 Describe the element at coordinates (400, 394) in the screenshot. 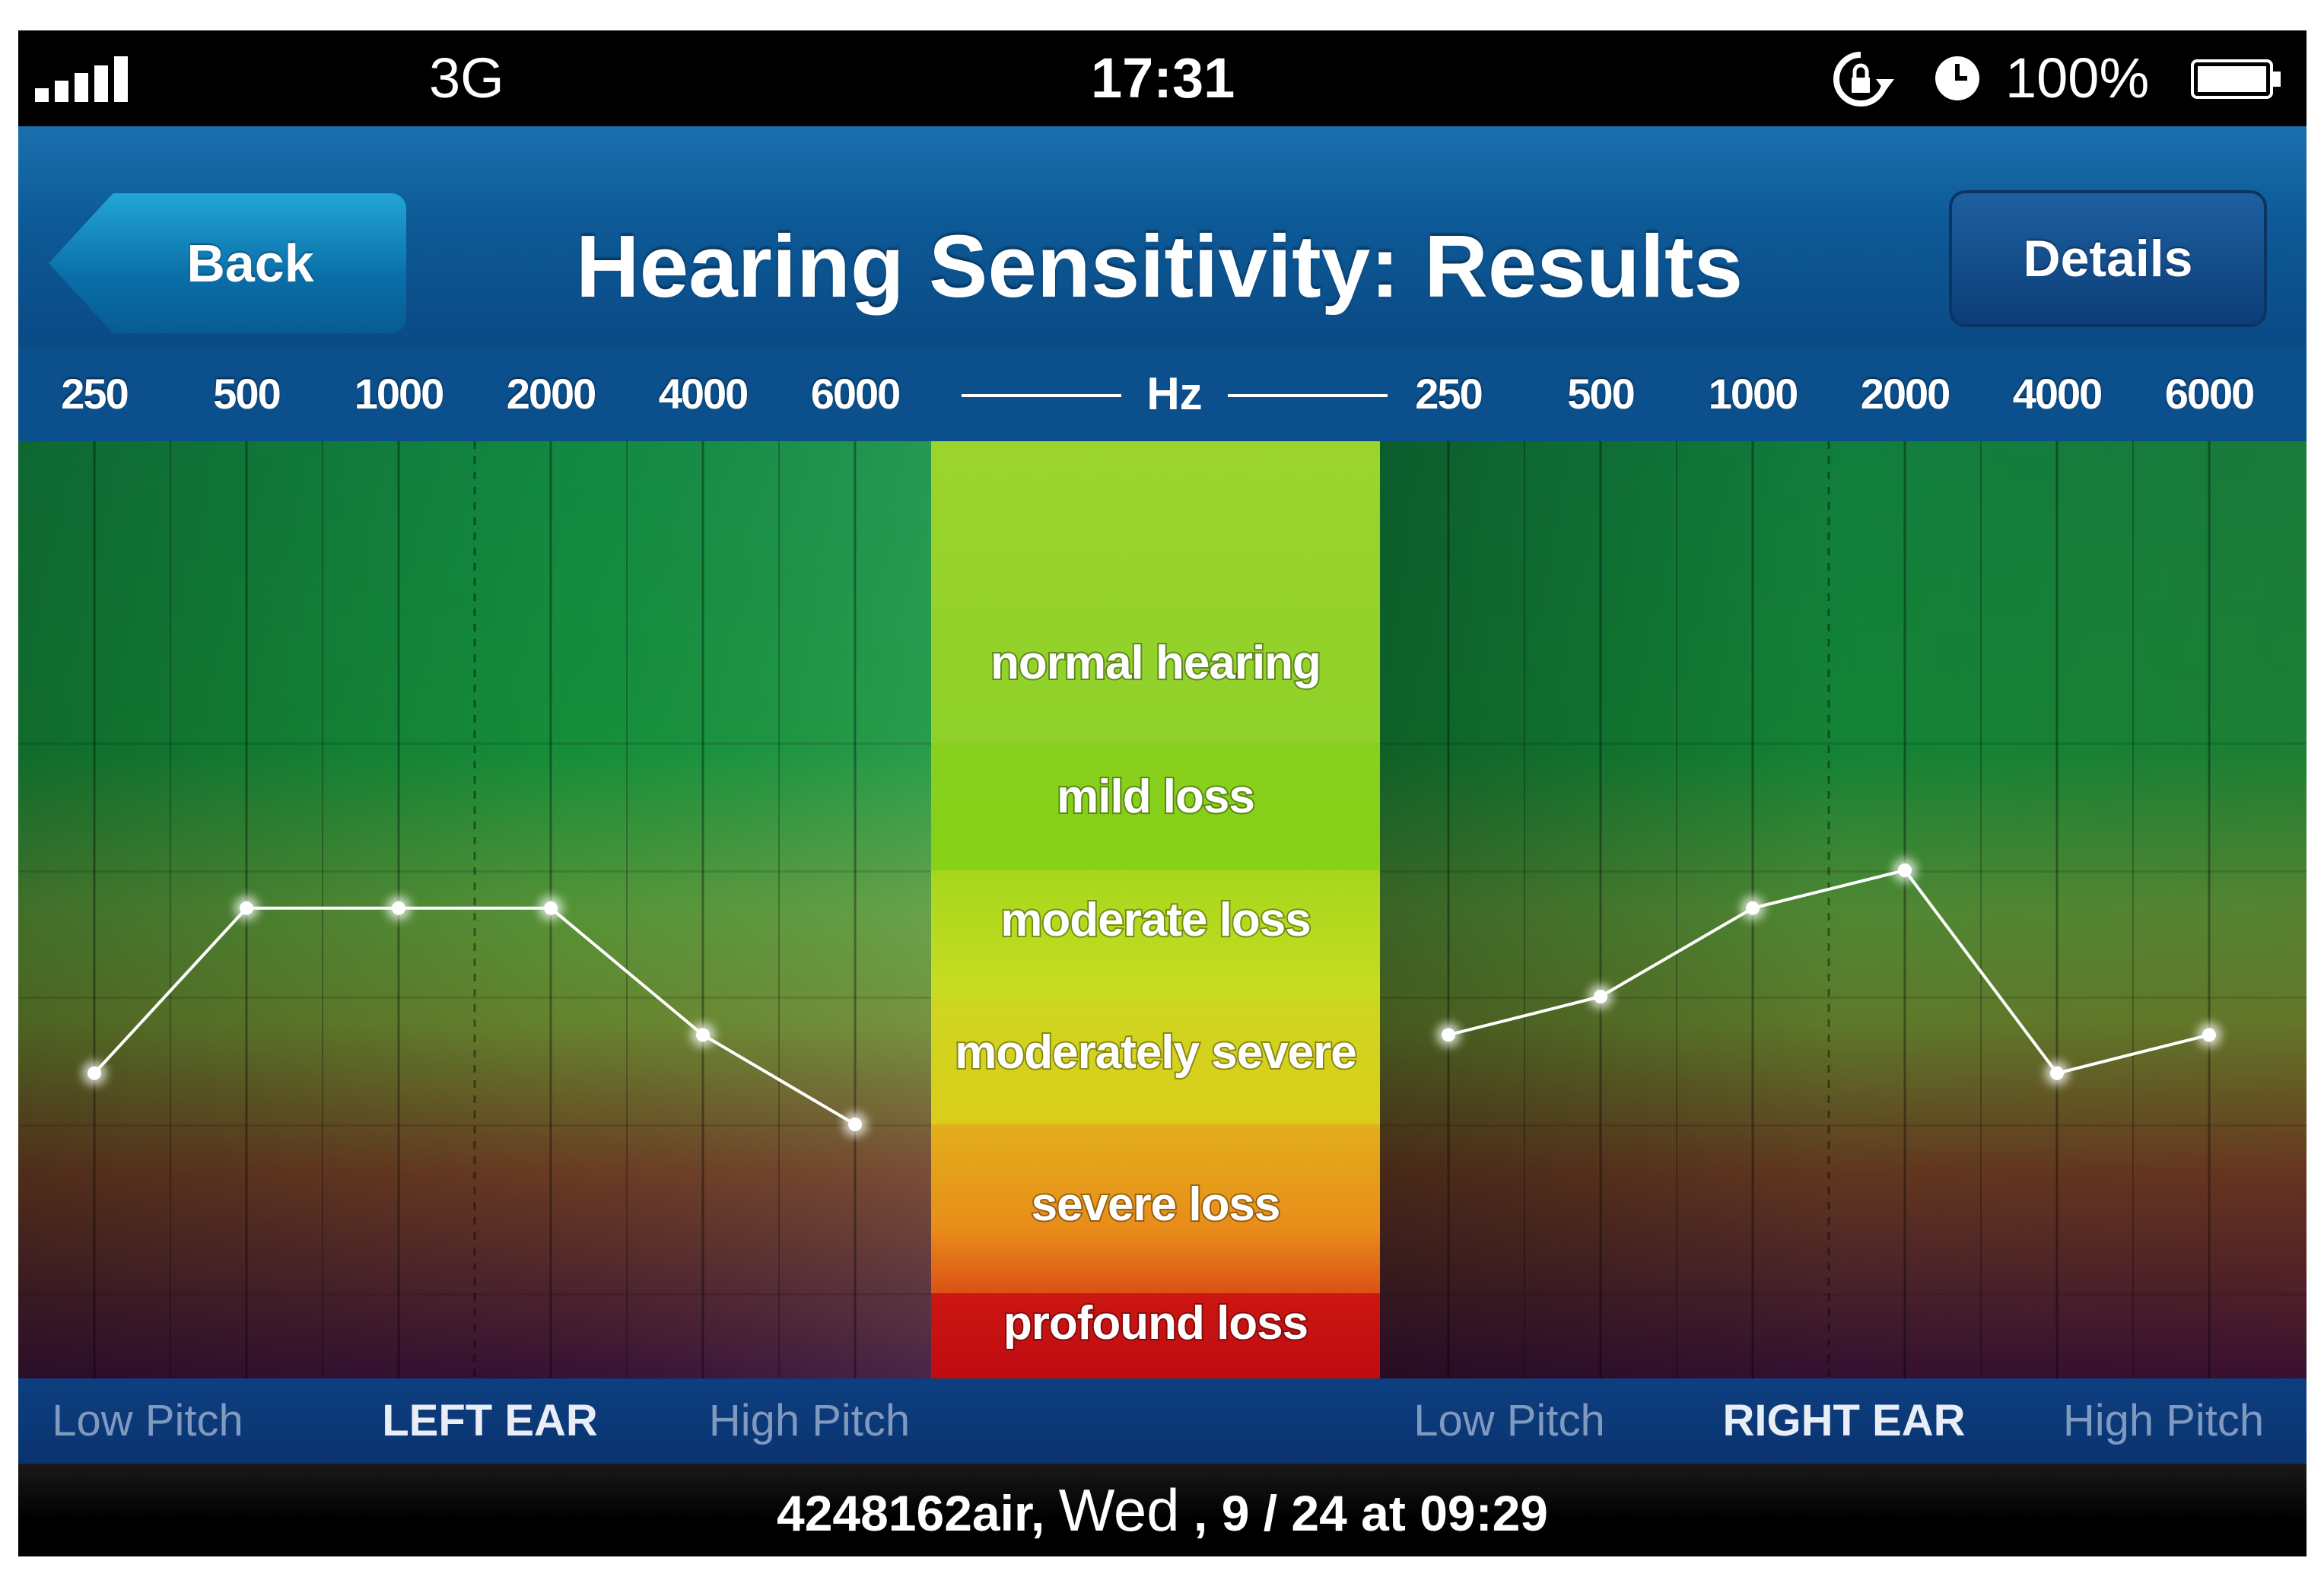

I see `left-tick-1000: 1000` at that location.